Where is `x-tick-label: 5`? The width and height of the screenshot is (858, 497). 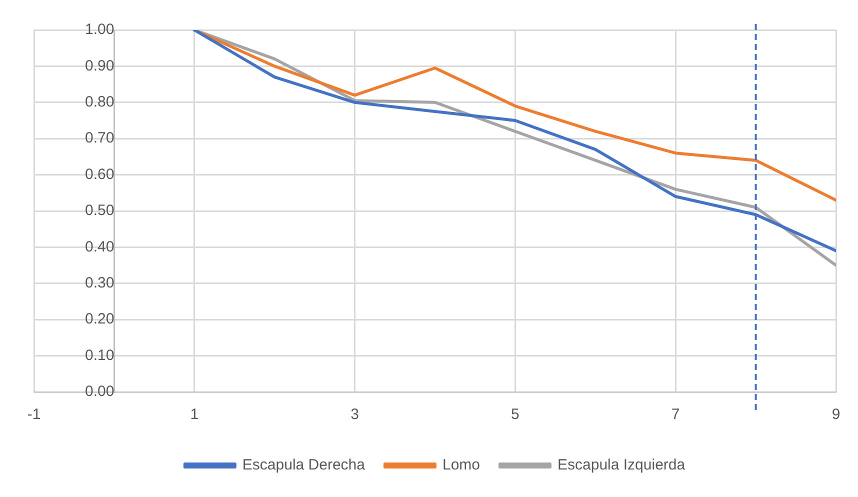
x-tick-label: 5 is located at coordinates (515, 415).